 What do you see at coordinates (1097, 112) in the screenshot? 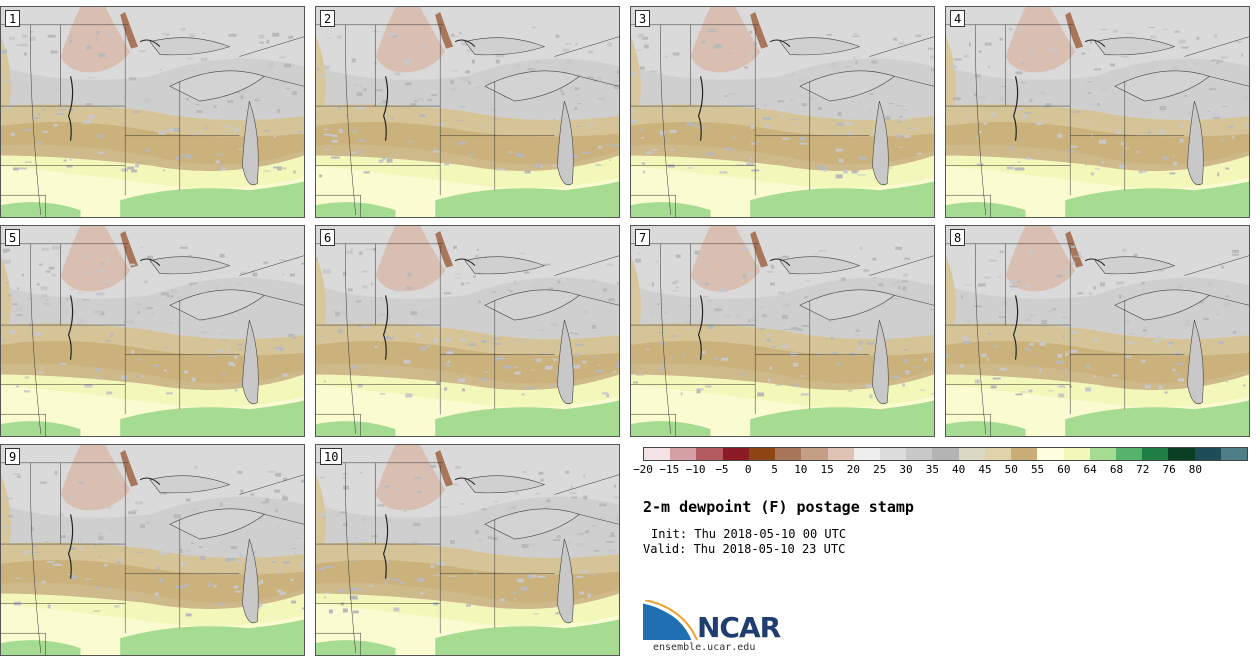
I see `postage-stamp-map-4: 4` at bounding box center [1097, 112].